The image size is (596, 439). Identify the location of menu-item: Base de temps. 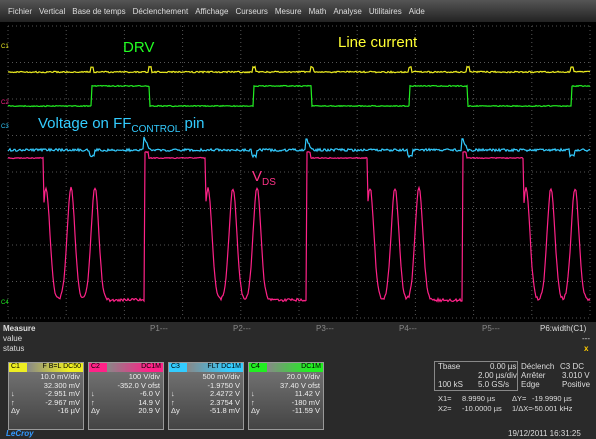
(98, 11).